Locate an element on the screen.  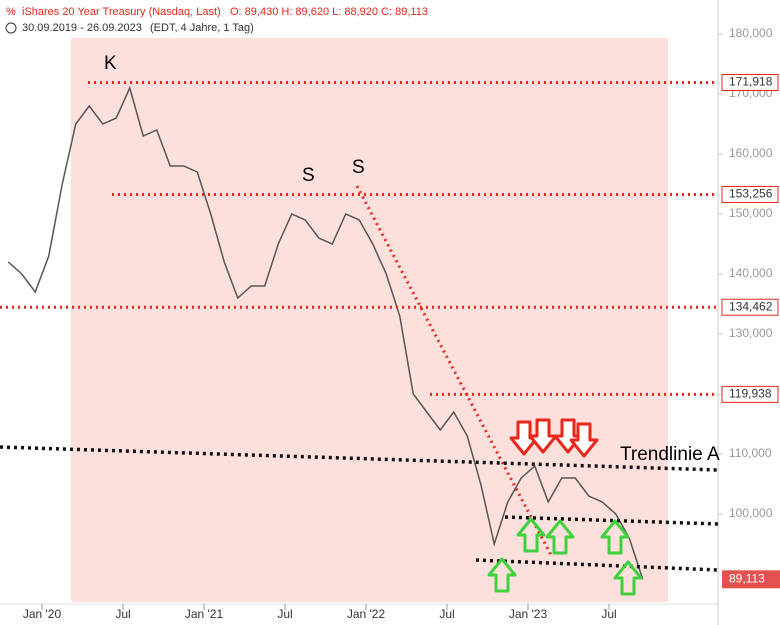
range-info: (EDT, 4 Jahre, 1 Tag) is located at coordinates (202, 28).